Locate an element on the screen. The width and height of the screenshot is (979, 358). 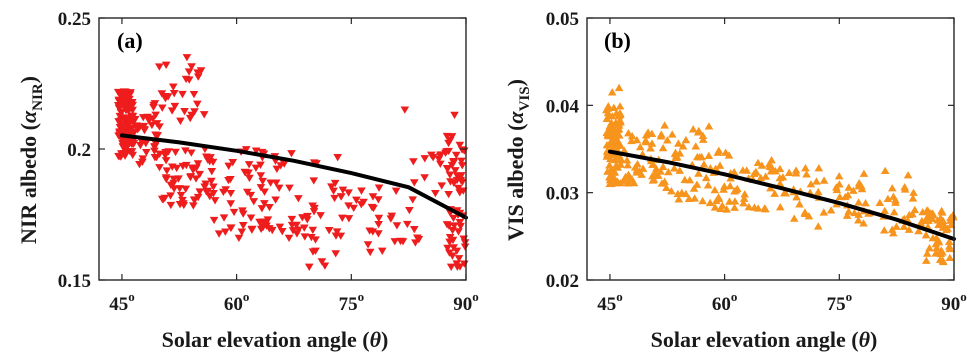
fit-line-a is located at coordinates (293, 176).